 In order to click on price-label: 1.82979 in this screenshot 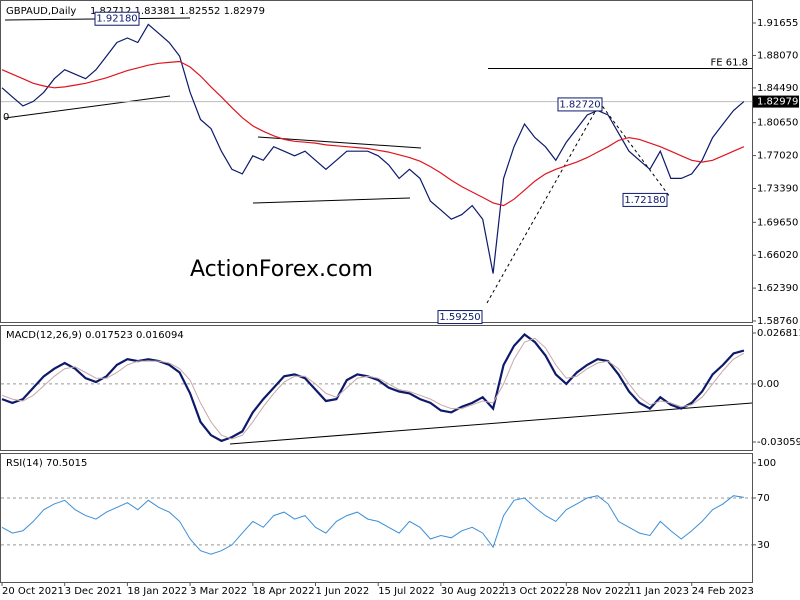, I will do `click(777, 102)`.